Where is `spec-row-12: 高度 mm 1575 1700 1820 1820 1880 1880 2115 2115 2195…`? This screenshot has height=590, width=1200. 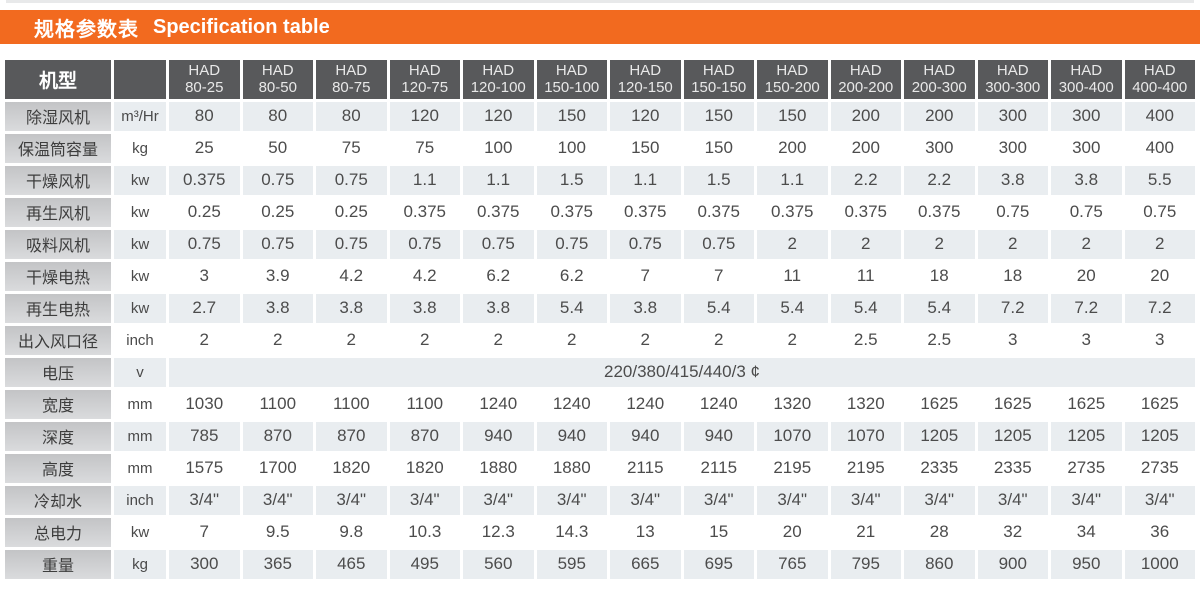
spec-row-12: 高度 mm 1575 1700 1820 1820 1880 1880 2115 2115 2195… is located at coordinates (600, 468).